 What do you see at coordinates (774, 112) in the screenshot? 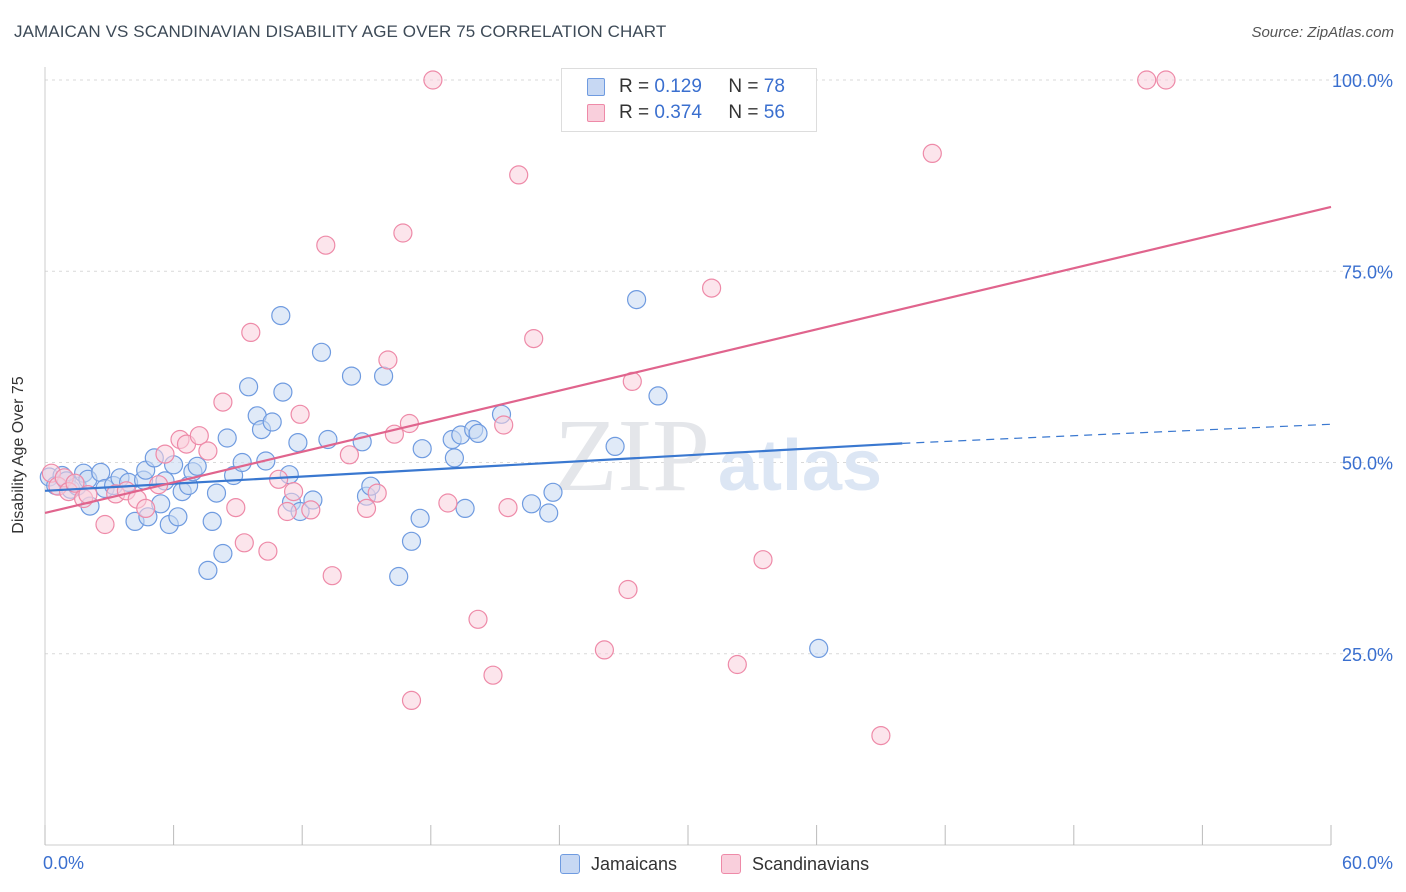
I see `legend-n-value: 56` at bounding box center [774, 112].